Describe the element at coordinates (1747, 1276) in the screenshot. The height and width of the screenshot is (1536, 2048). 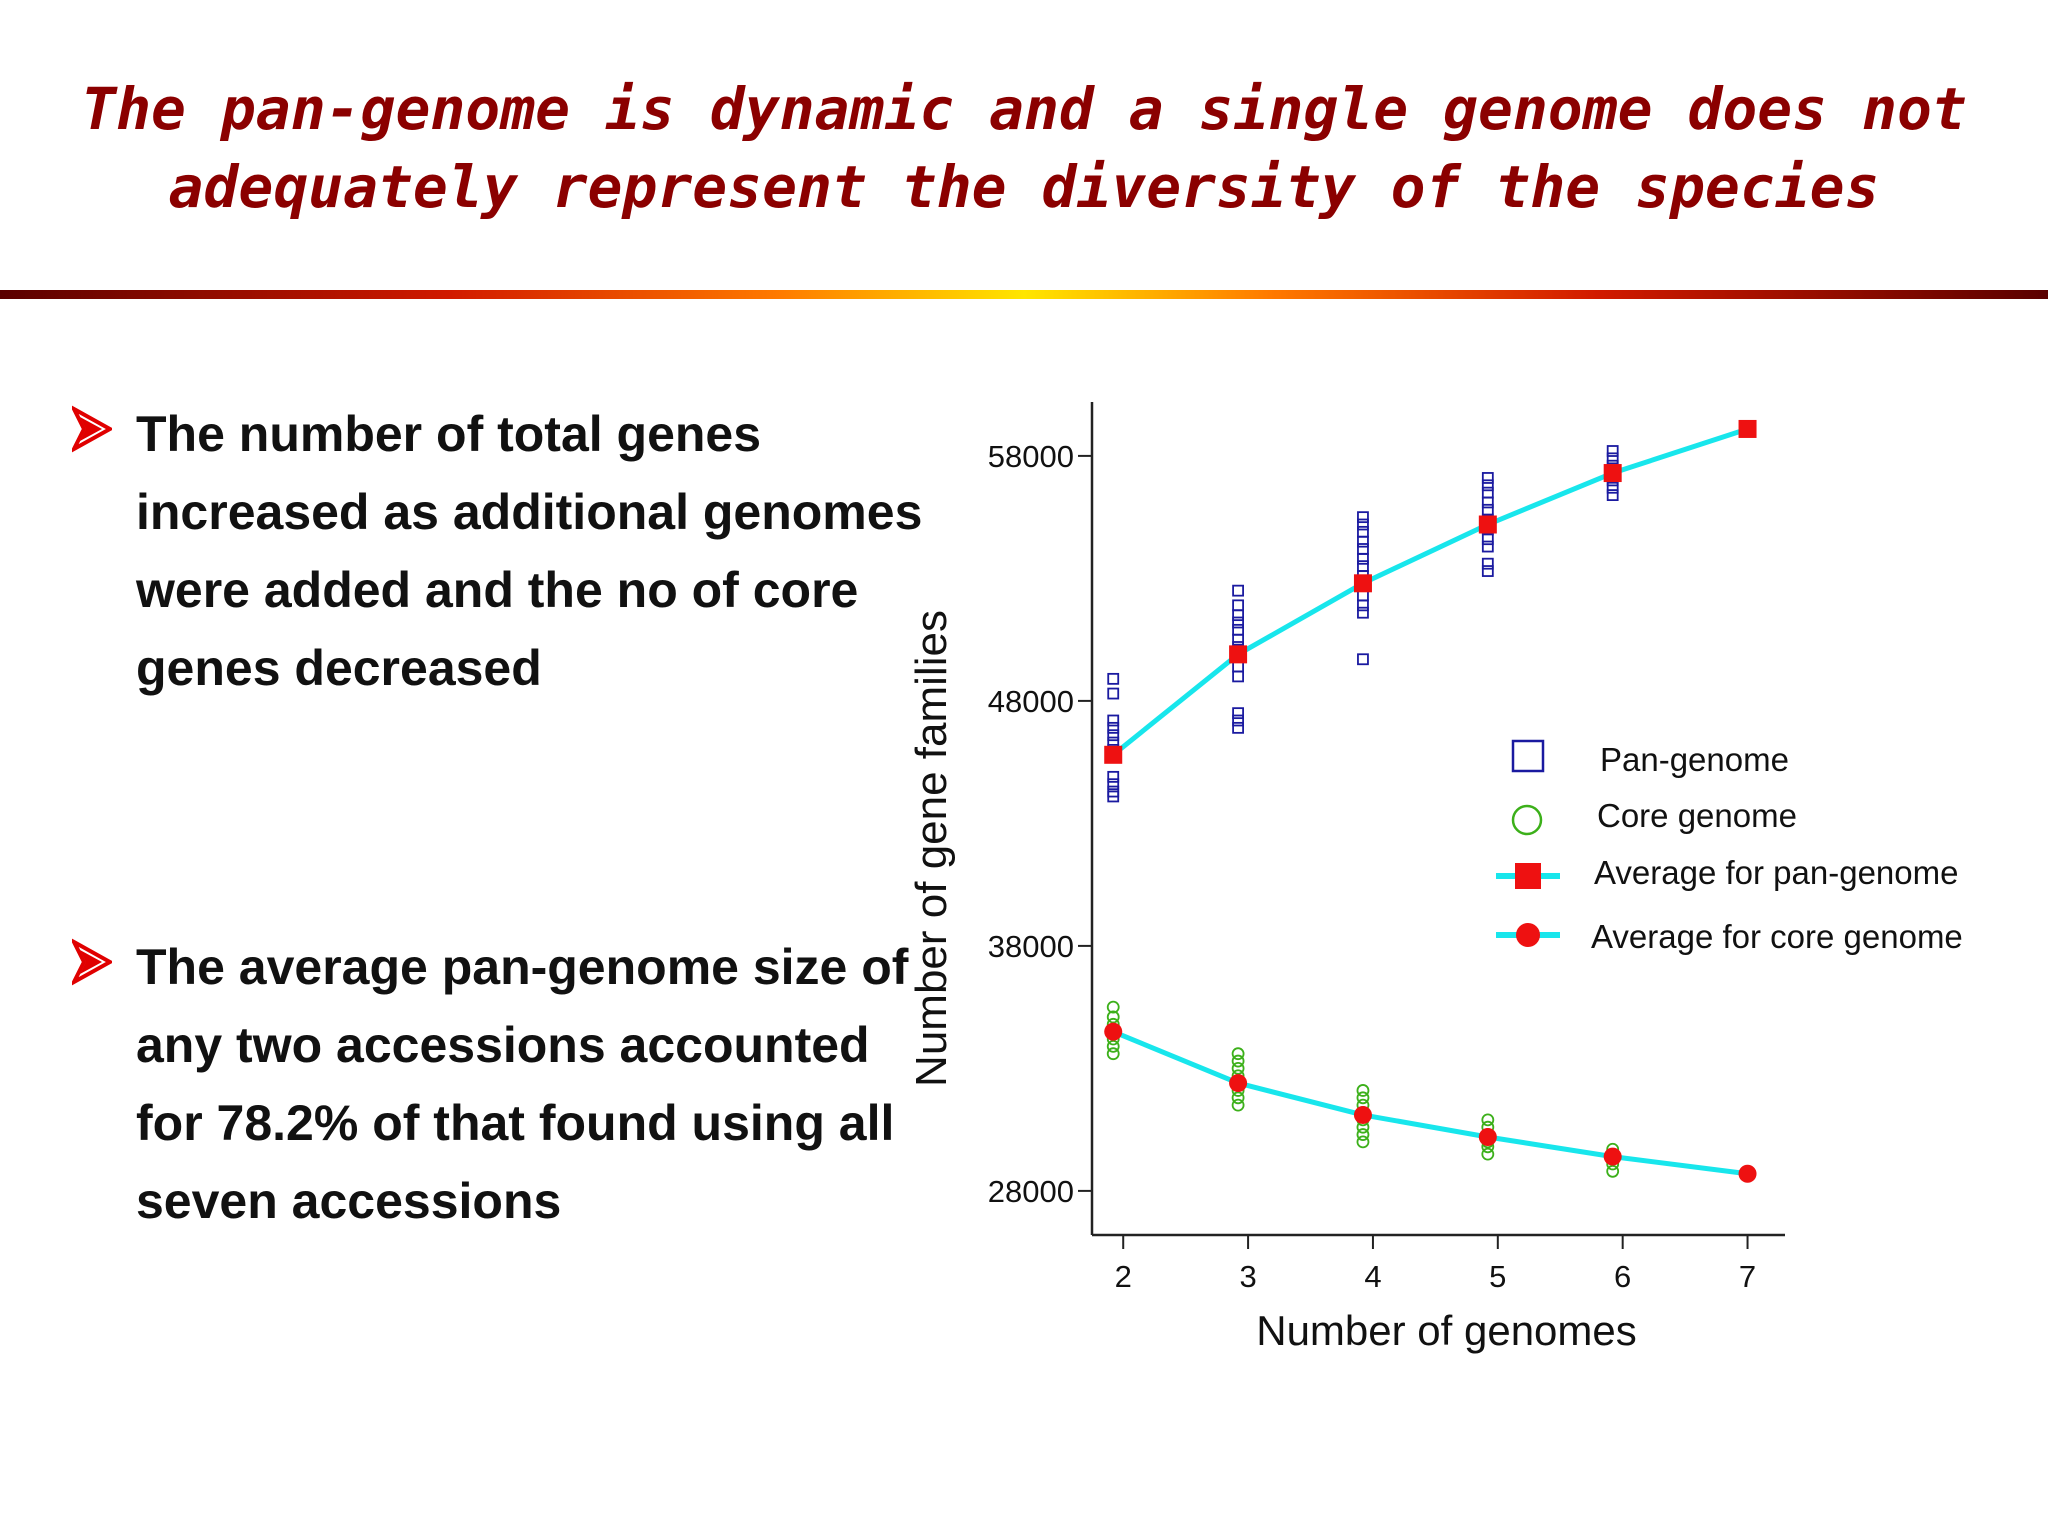
I see `x-tick-label: 7` at that location.